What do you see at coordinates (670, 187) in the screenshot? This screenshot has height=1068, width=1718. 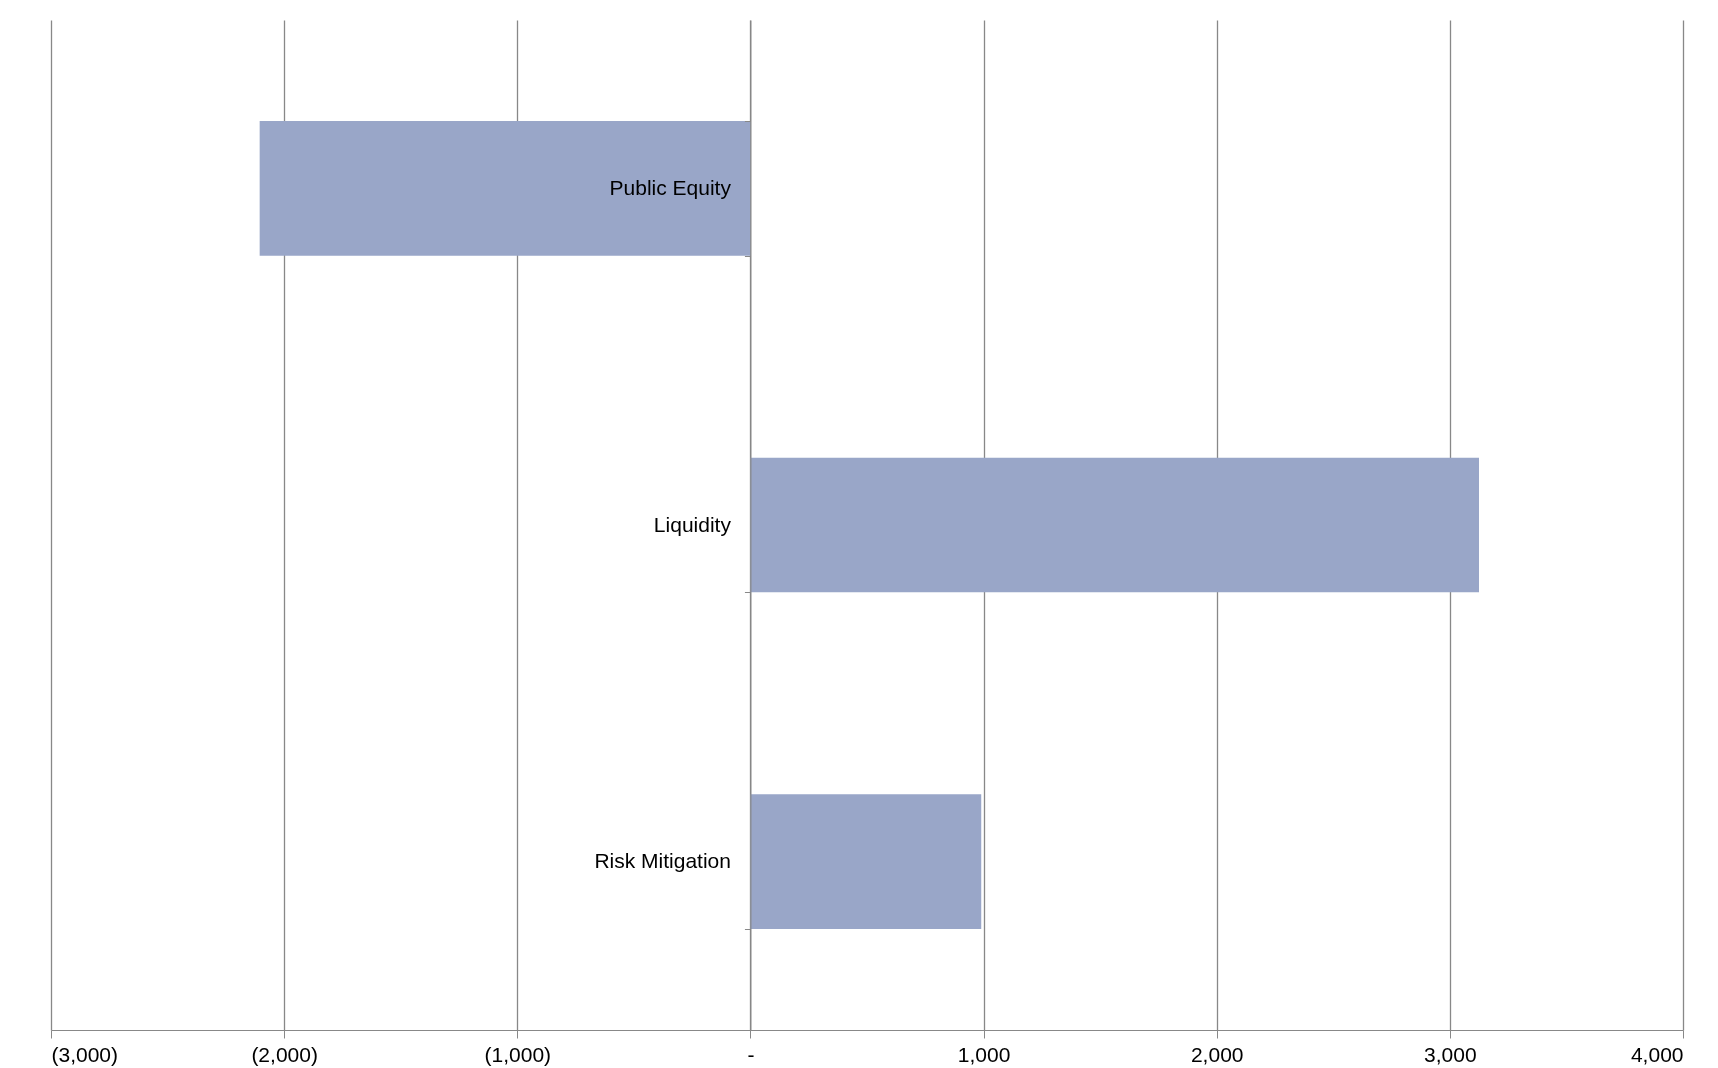 I see `y-tick-label: Public Equity` at bounding box center [670, 187].